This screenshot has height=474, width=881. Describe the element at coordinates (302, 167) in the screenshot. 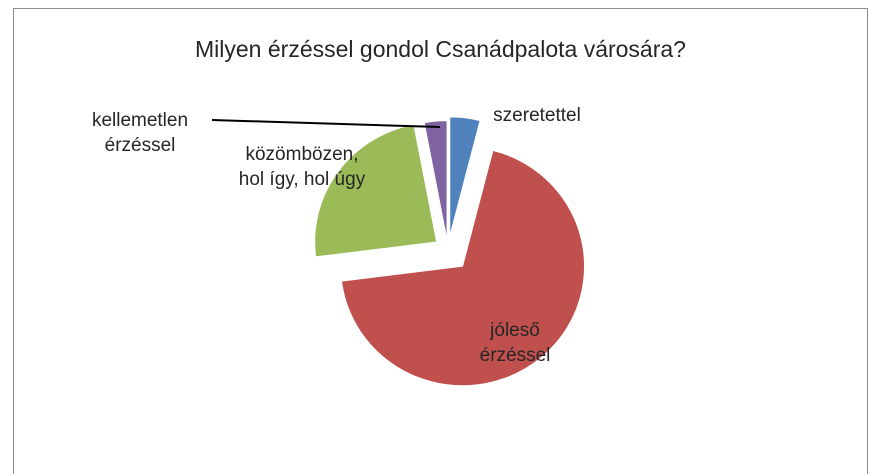

I see `slice-label: közömbözen, hol így, hol úgy` at that location.